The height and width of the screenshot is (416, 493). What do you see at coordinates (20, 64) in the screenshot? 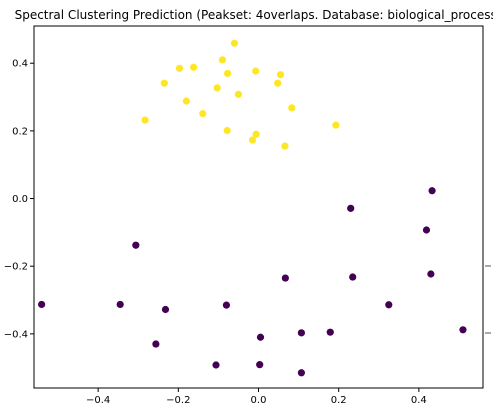
I see `y-tick-label: 0.4` at bounding box center [20, 64].